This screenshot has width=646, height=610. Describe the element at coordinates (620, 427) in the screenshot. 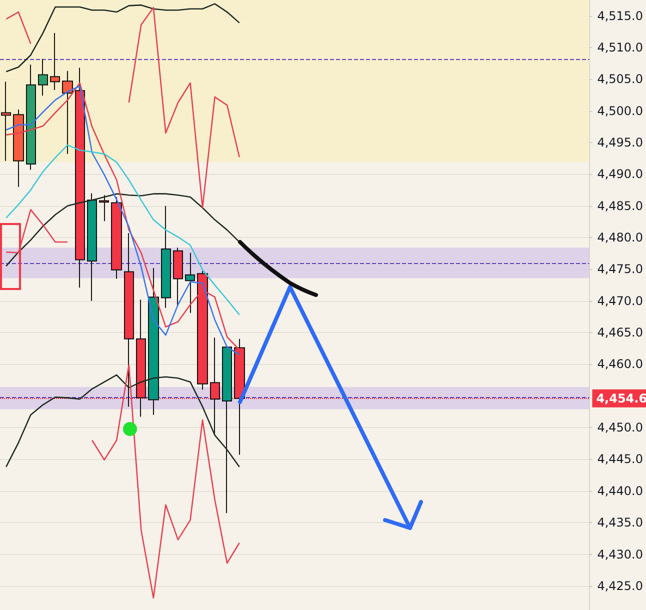

I see `y-tick-label: 4,450.0` at that location.